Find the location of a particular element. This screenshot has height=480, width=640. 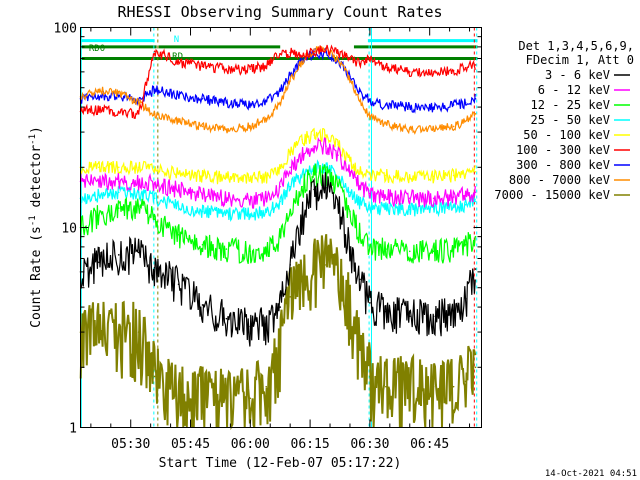

chart-title: RHESSI Observing Summary Count Rates is located at coordinates (279, 12).